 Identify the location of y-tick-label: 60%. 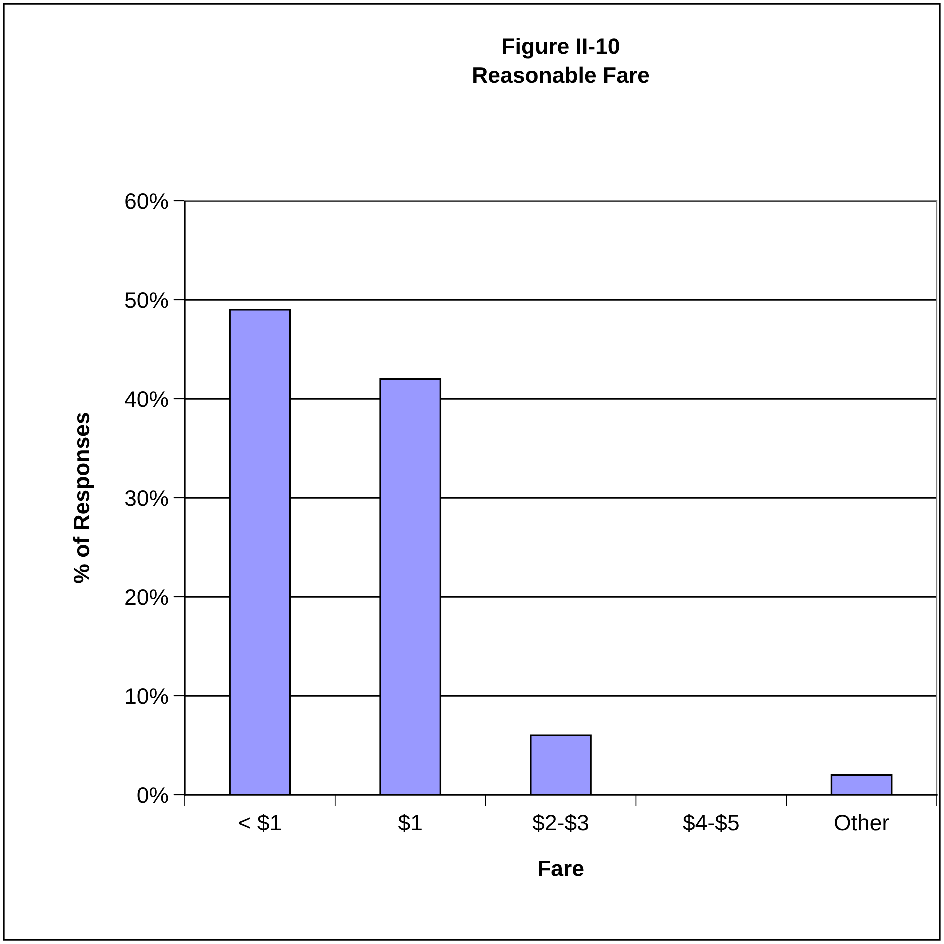
(147, 202).